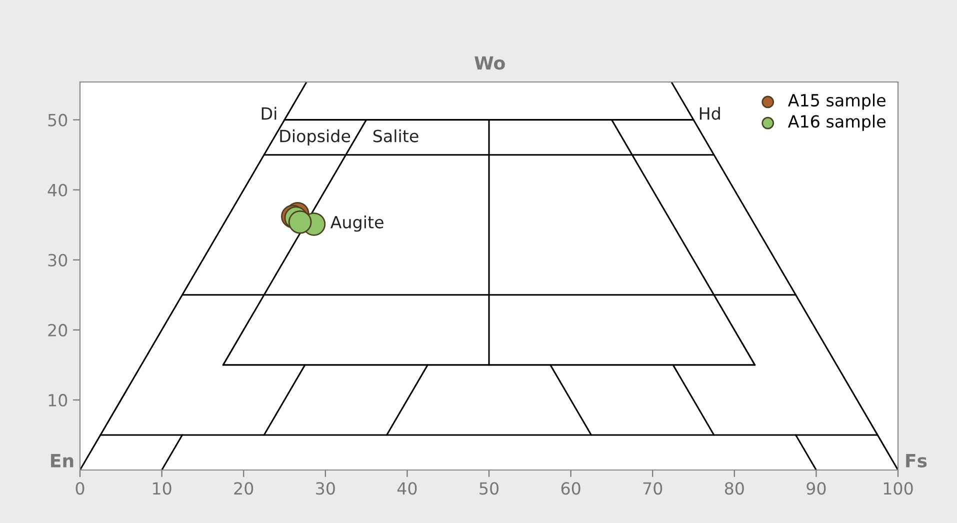 The width and height of the screenshot is (957, 523). I want to click on x-tick-label: 50, so click(489, 488).